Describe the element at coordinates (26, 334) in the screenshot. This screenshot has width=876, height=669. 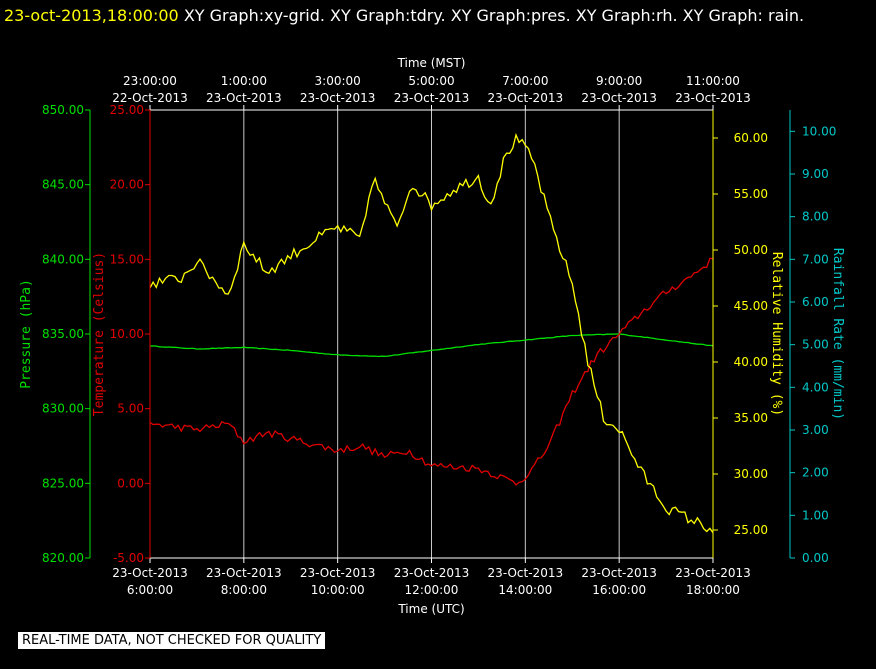
I see `pressure-axis-label: Pressure (hPa)` at that location.